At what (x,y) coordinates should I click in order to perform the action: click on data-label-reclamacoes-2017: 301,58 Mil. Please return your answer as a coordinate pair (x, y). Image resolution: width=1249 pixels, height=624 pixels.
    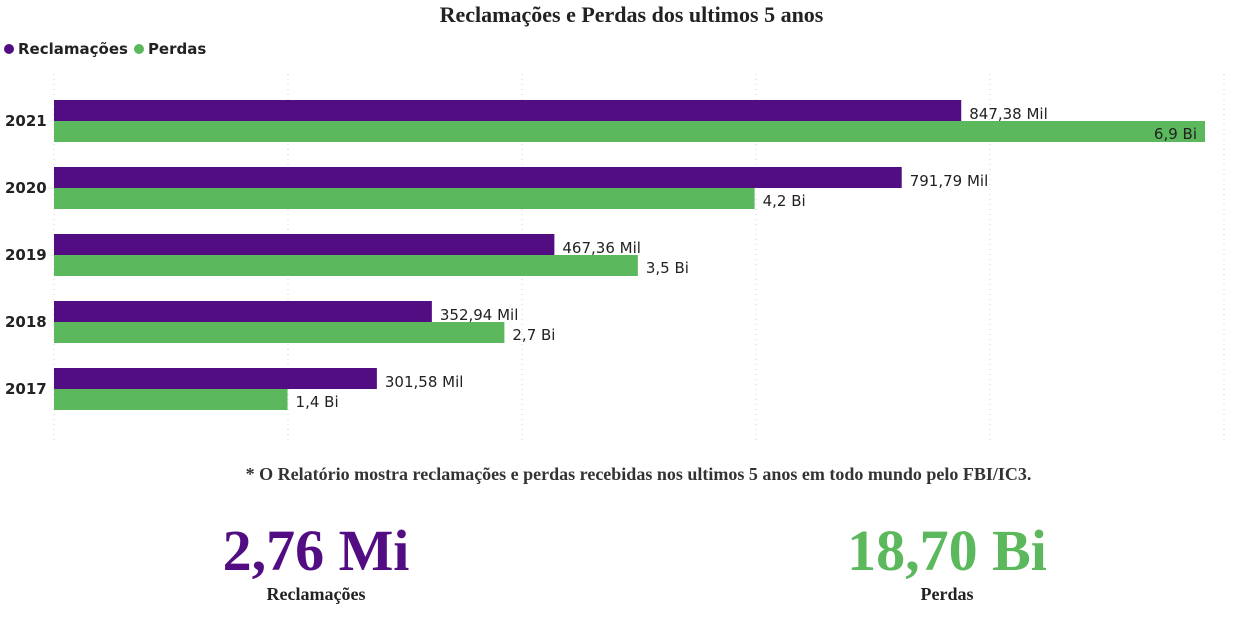
    Looking at the image, I should click on (424, 382).